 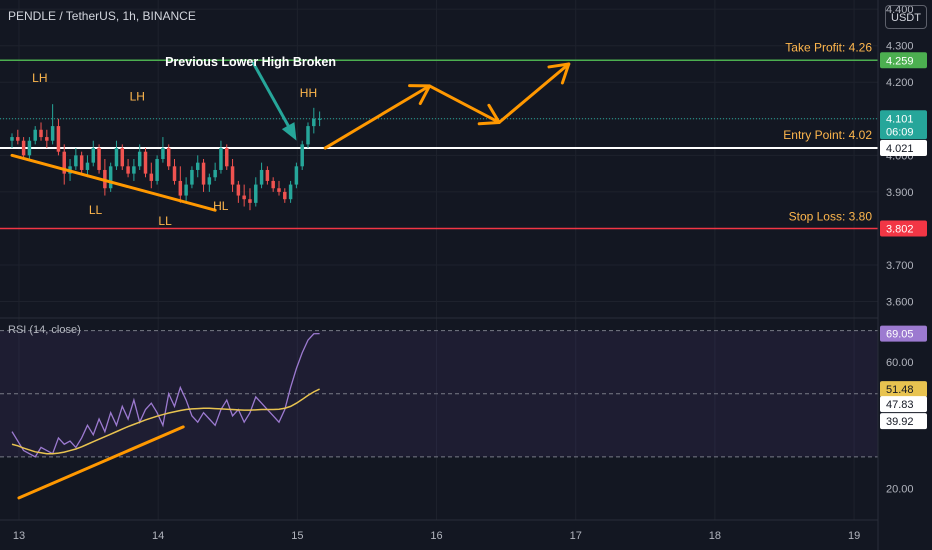 I want to click on candlesticks, so click(x=166, y=157).